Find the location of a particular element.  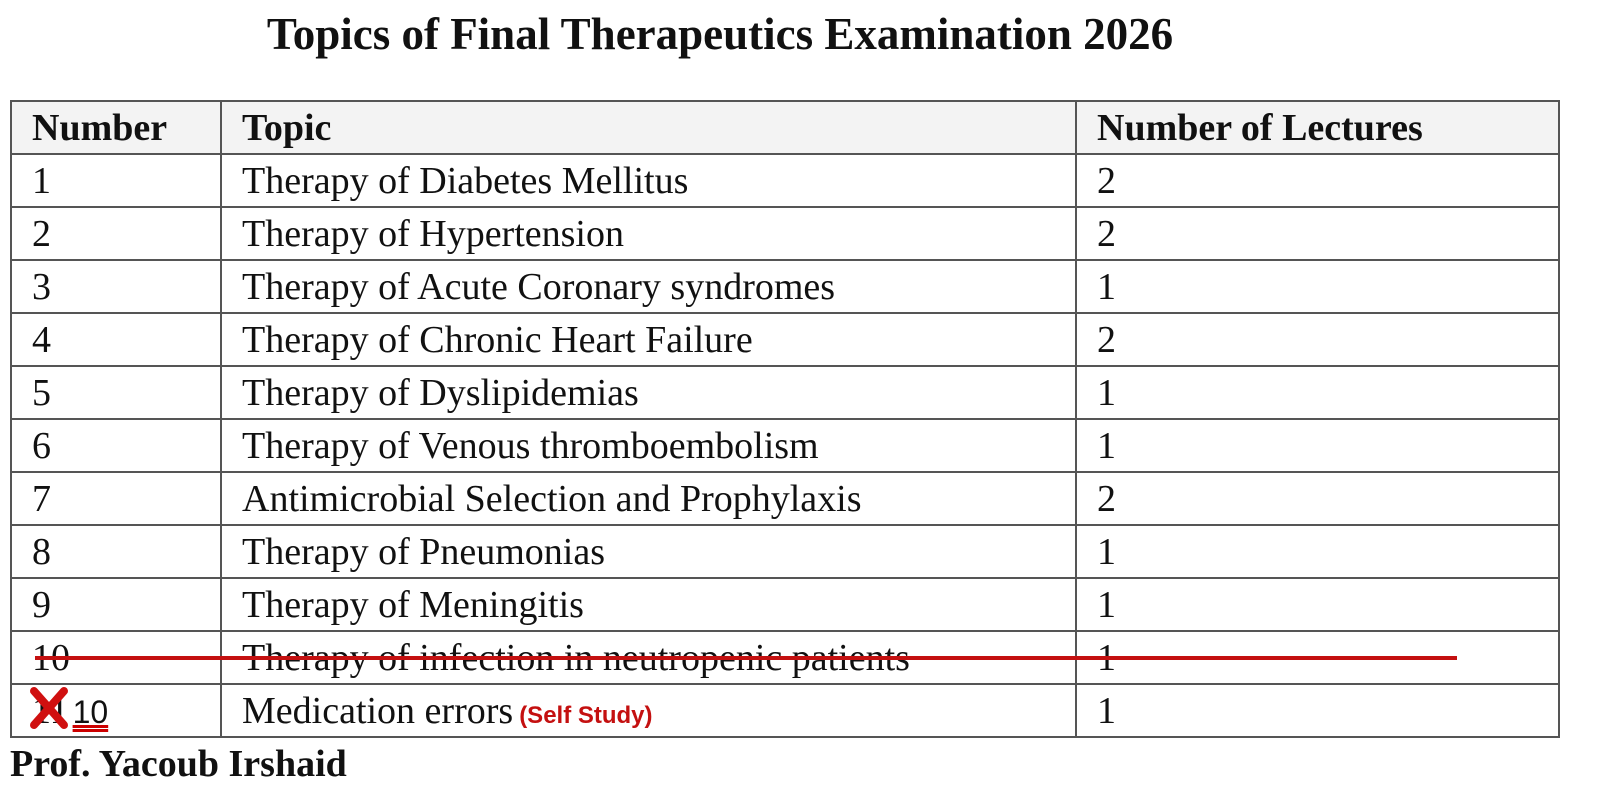

table-row: 1110Medication errors(Self Study)1 is located at coordinates (785, 710).